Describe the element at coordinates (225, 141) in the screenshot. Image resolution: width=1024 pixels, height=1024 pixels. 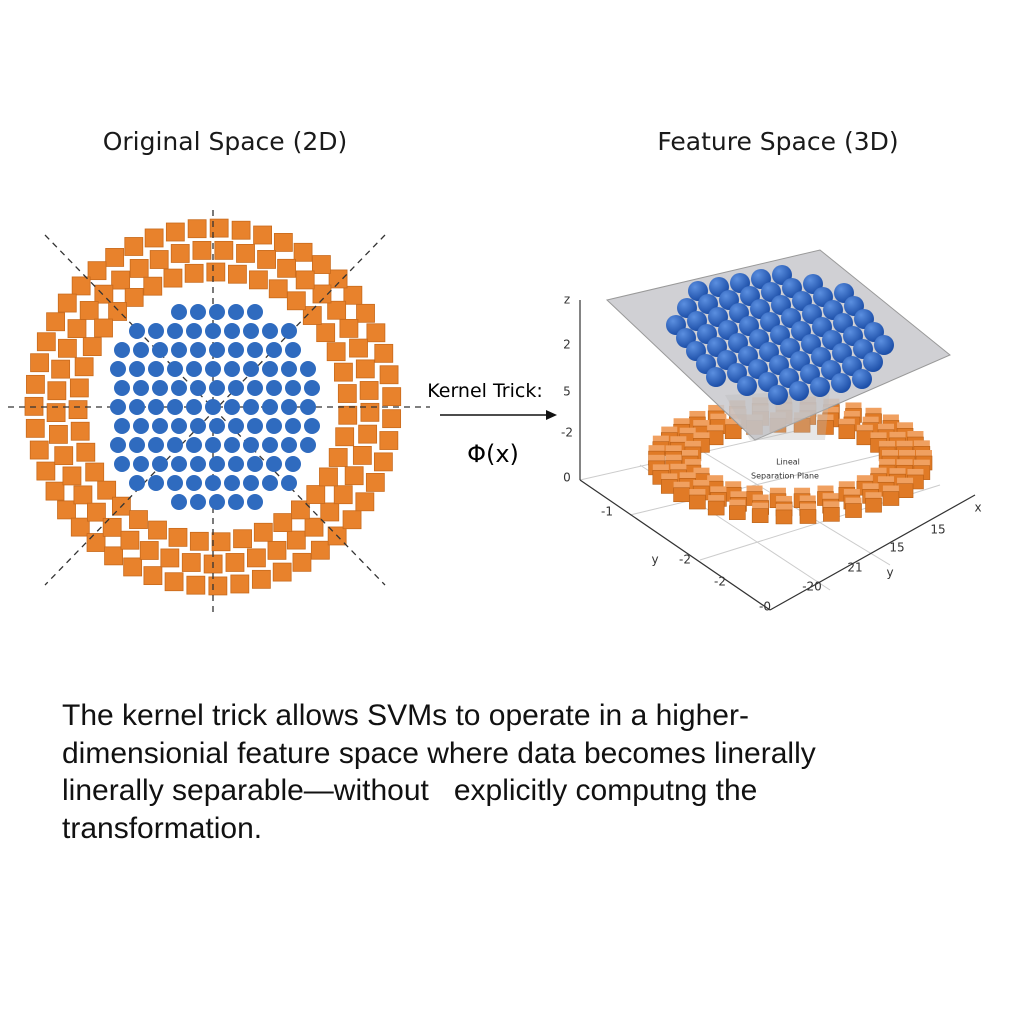
I see `left-title: Original Space (2D)` at that location.